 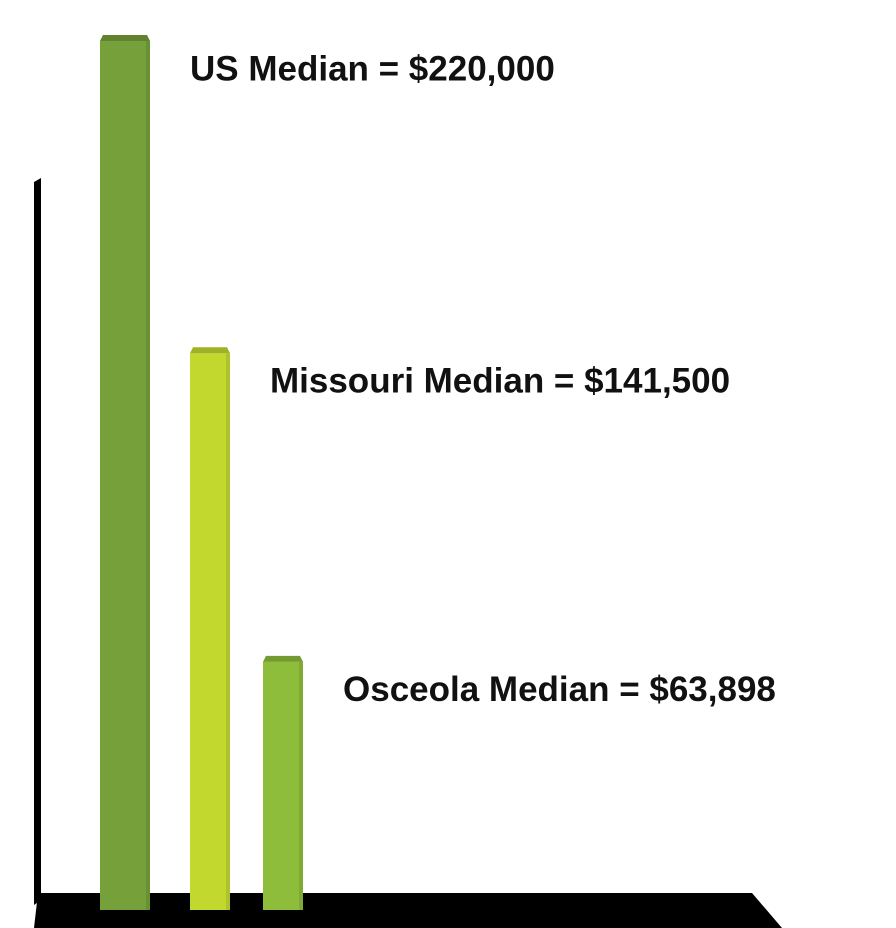 I want to click on data-label: Missouri Median = $141,500, so click(x=500, y=380).